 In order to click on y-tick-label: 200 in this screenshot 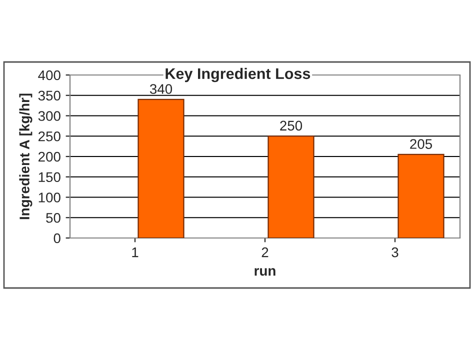, I will do `click(49, 157)`.